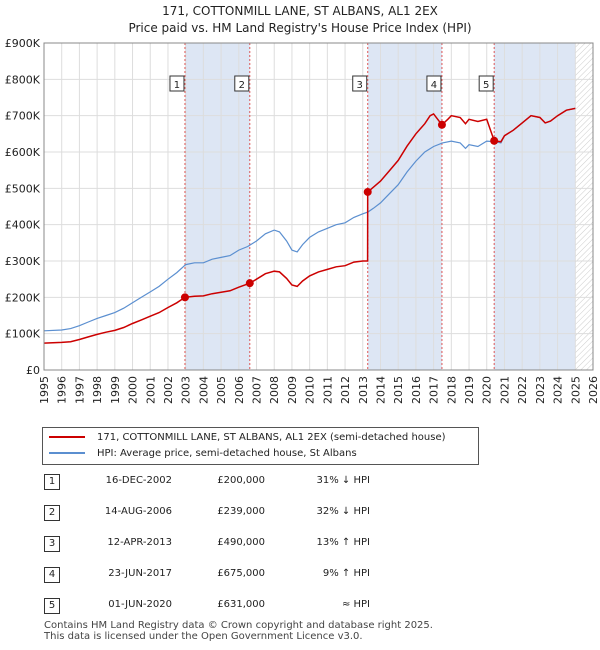 This screenshot has width=600, height=650. I want to click on x-tick-label: 2015, so click(398, 390).